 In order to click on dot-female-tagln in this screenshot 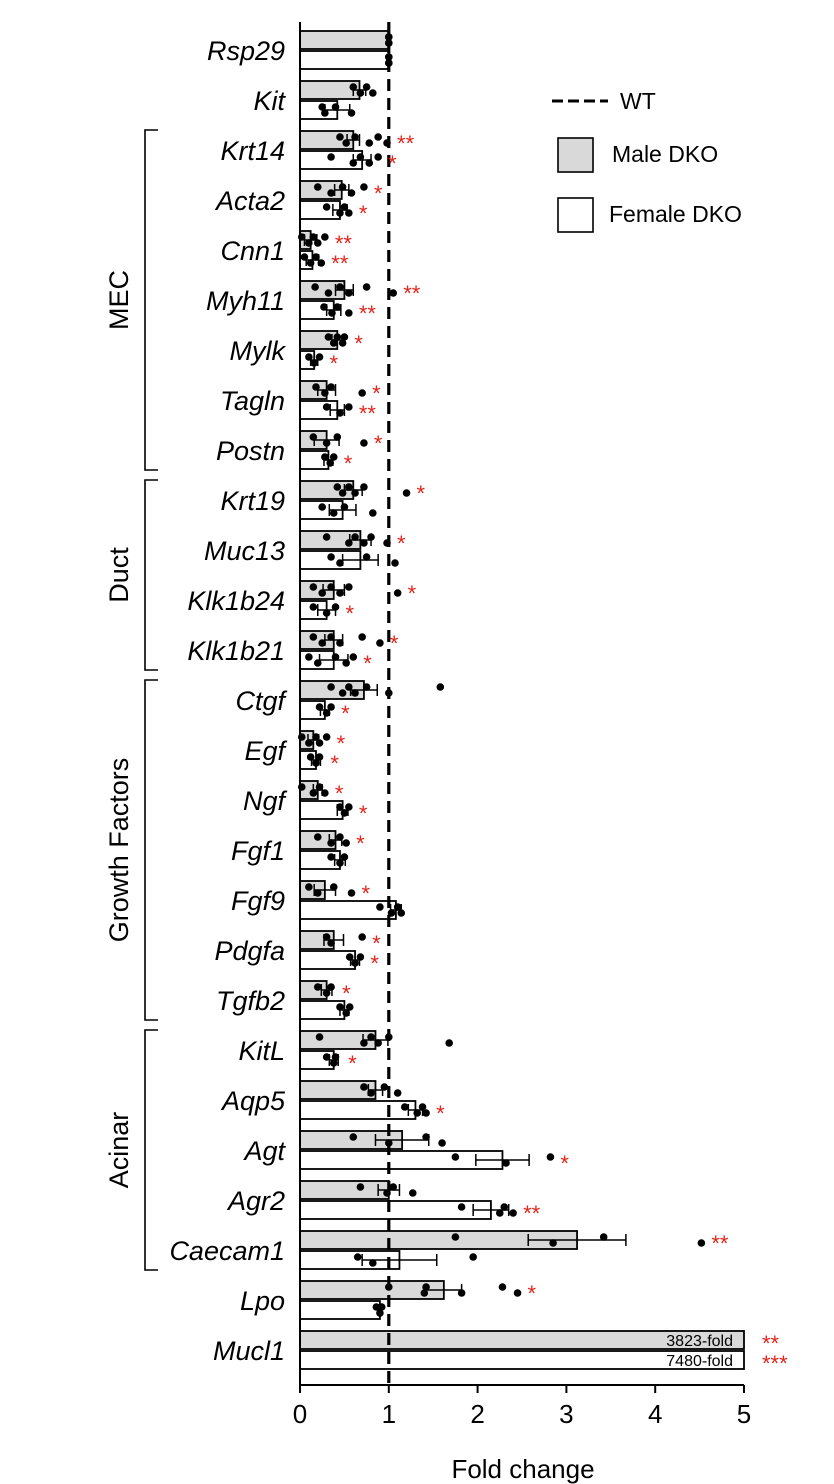, I will do `click(349, 407)`.